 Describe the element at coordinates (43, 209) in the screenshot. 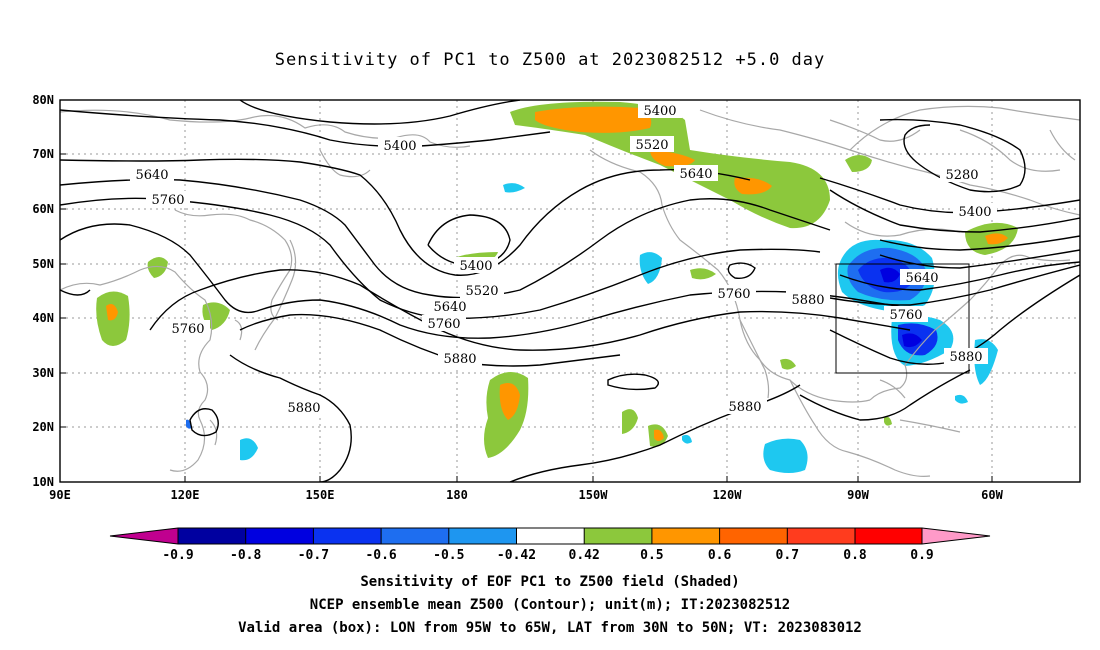

I see `lat-tick-label: 60N` at that location.